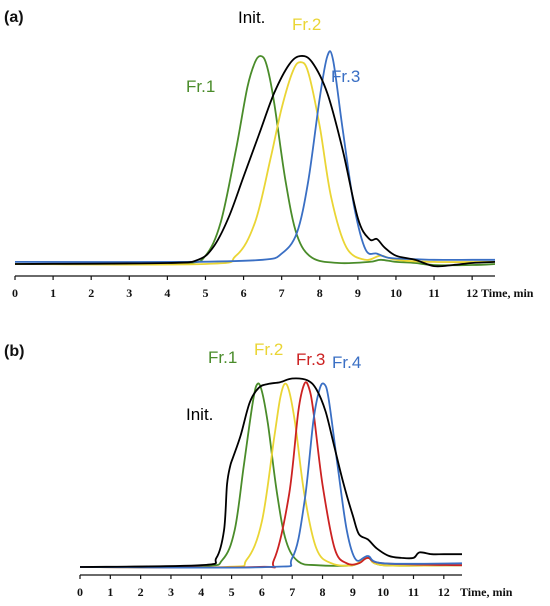  Describe the element at coordinates (346, 362) in the screenshot. I see `series-label-fr-4: Fr.4` at that location.